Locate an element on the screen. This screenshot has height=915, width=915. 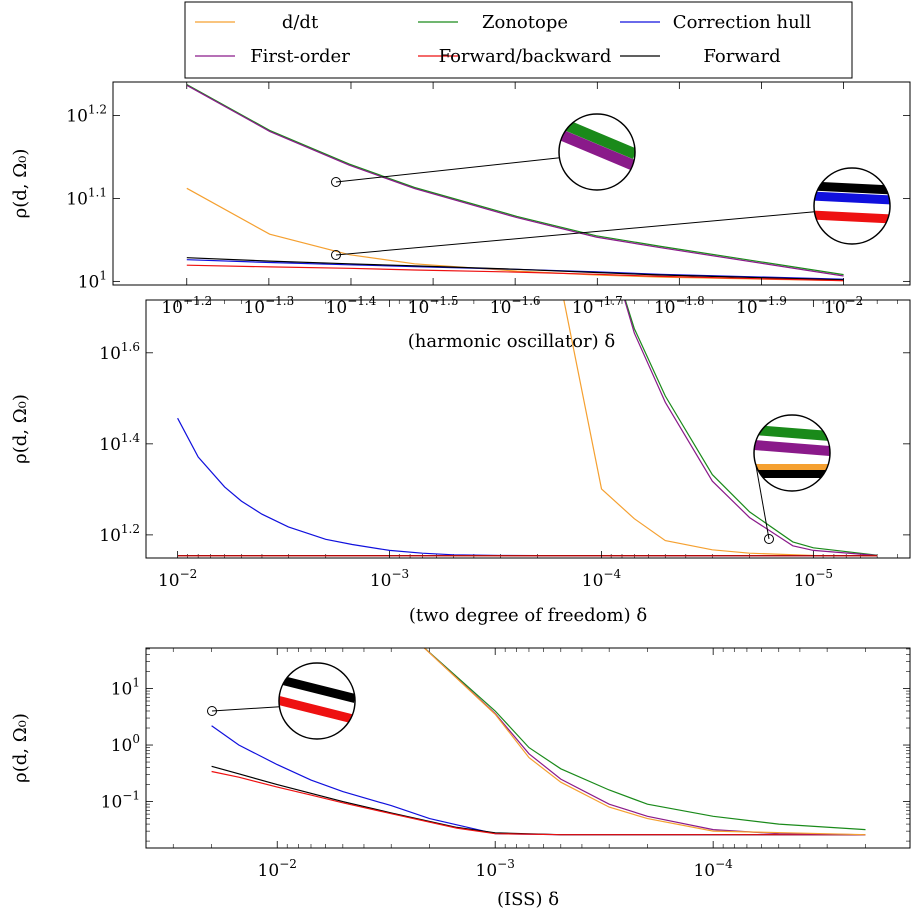
x-tick-label: 10−1.9 is located at coordinates (761, 306).